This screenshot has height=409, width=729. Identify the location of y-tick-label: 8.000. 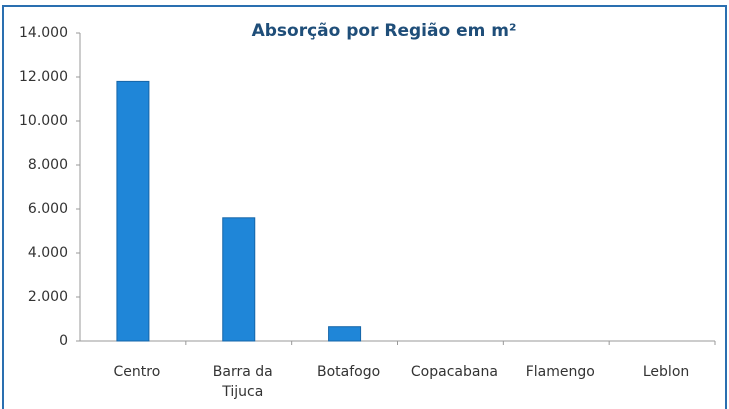
(48, 165).